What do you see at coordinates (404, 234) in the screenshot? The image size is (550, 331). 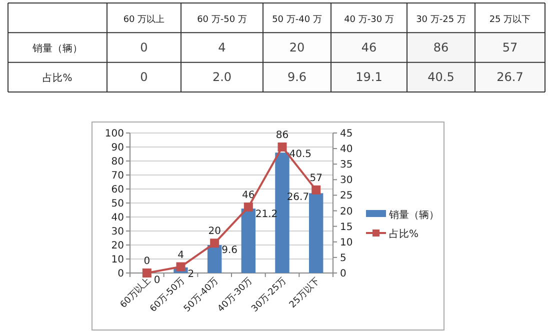 I see `legend-label: 占比%` at bounding box center [404, 234].